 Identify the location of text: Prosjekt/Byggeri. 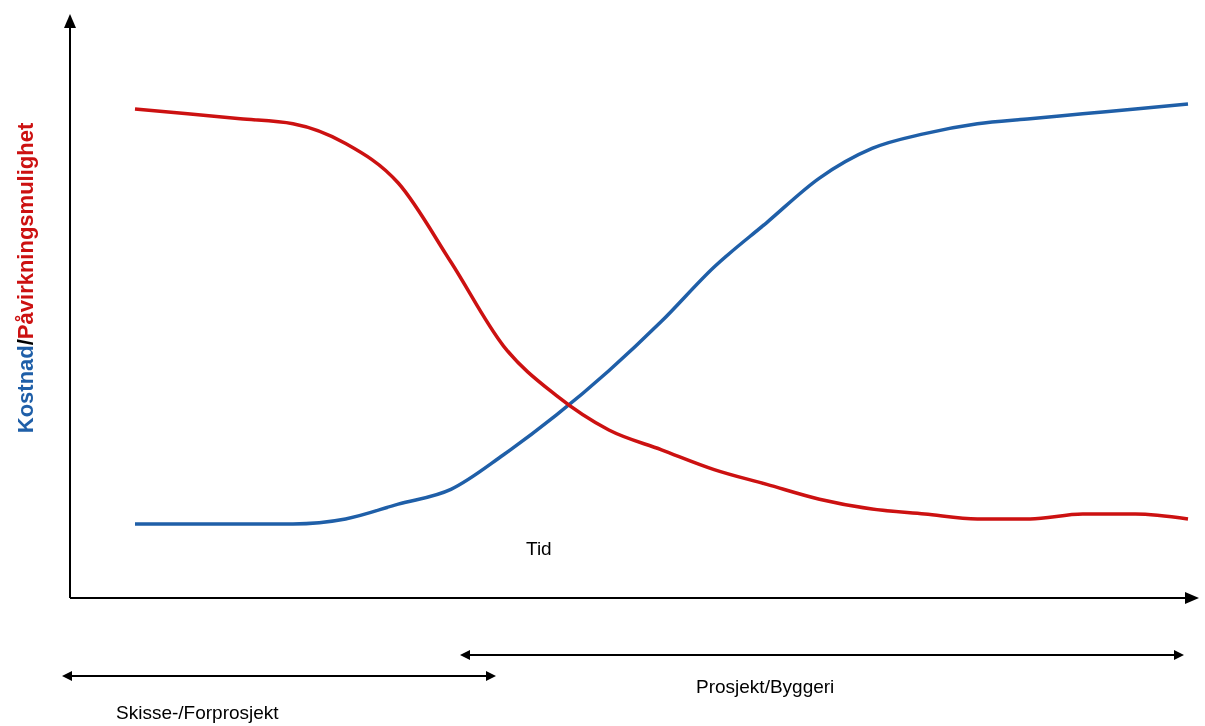
(765, 687).